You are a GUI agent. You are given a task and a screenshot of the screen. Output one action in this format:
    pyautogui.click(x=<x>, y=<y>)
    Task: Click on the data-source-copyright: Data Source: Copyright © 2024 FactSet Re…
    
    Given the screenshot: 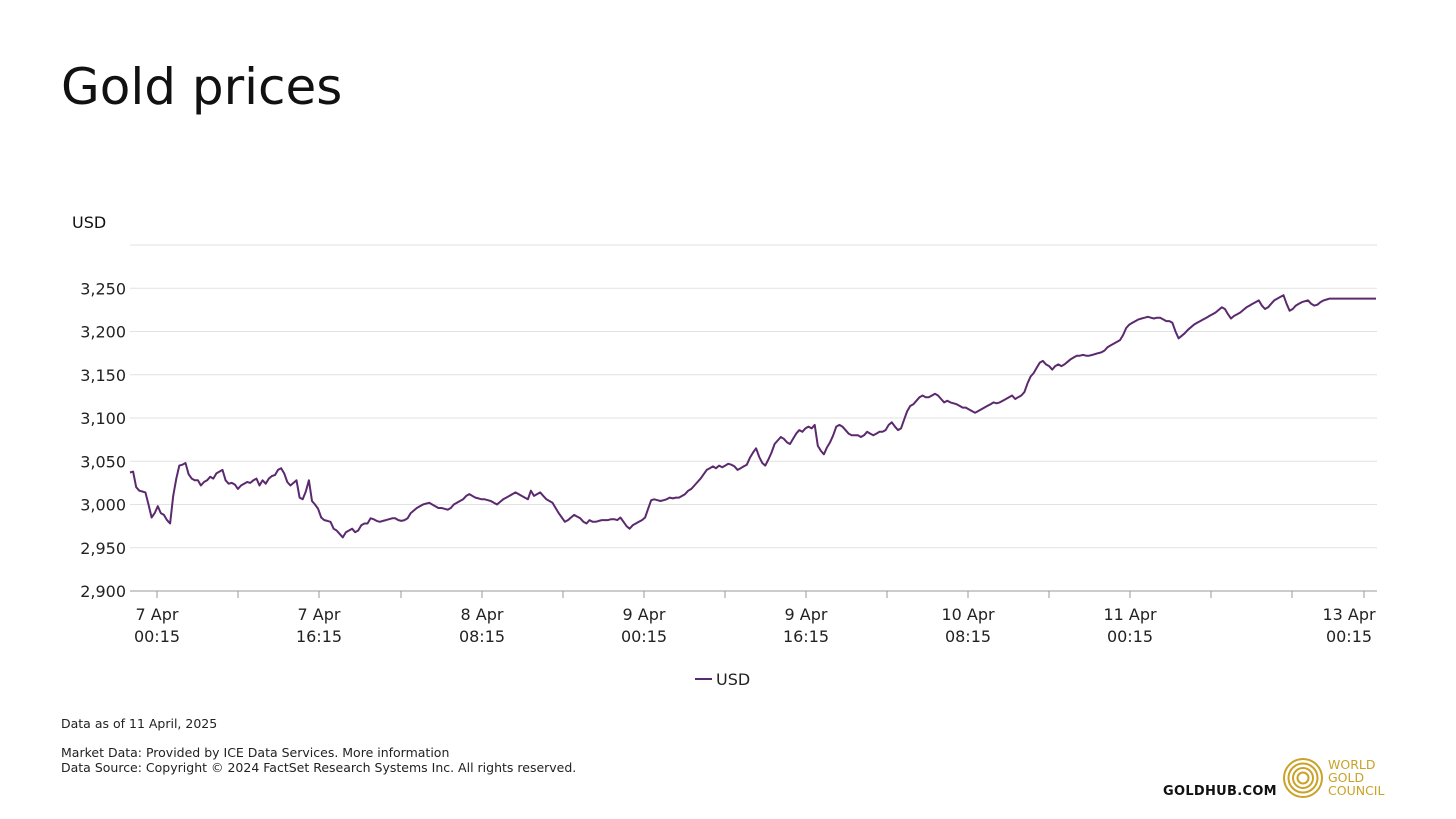 What is the action you would take?
    pyautogui.click(x=319, y=767)
    